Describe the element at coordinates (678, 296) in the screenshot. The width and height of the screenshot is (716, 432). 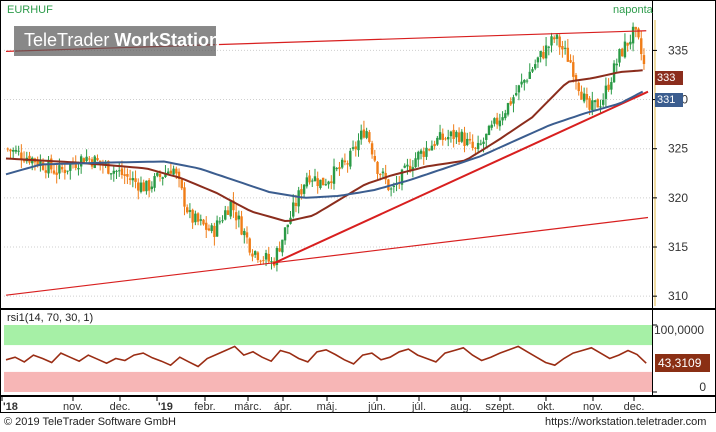
I see `price-tick-label: 310` at that location.